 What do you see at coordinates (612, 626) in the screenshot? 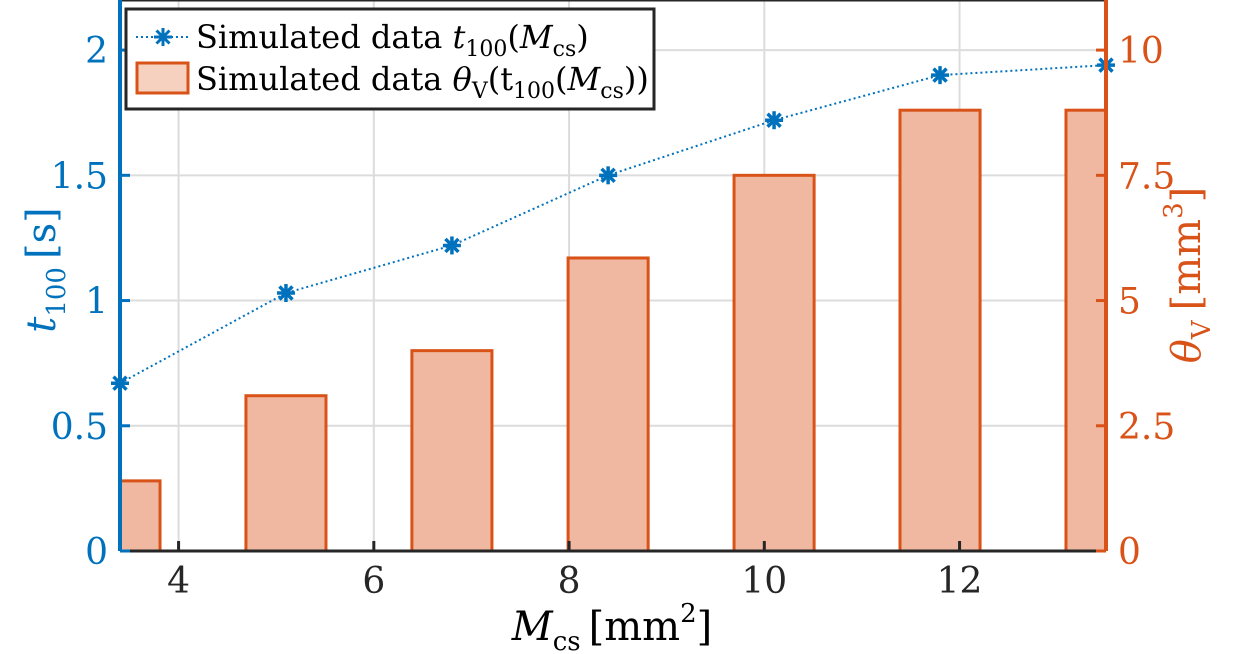
I see `x-axis-label: Mcs [mm2]` at bounding box center [612, 626].